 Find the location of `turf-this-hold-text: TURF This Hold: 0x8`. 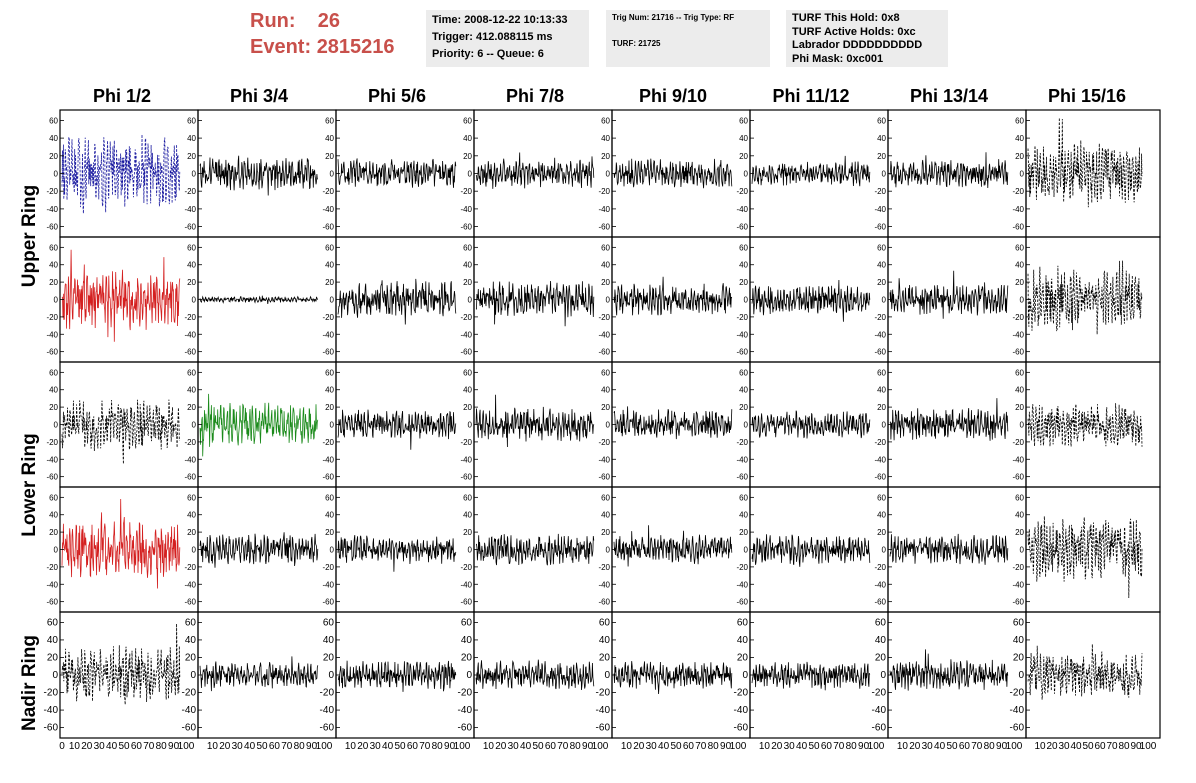

turf-this-hold-text: TURF This Hold: 0x8 is located at coordinates (846, 18).